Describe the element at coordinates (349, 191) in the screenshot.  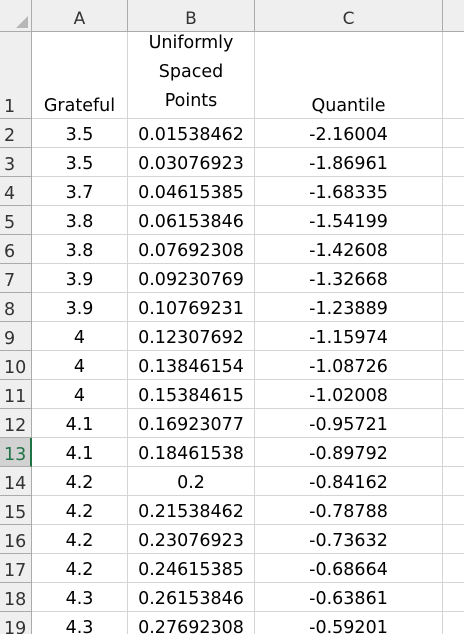
I see `cell-c4: -1.68335` at that location.